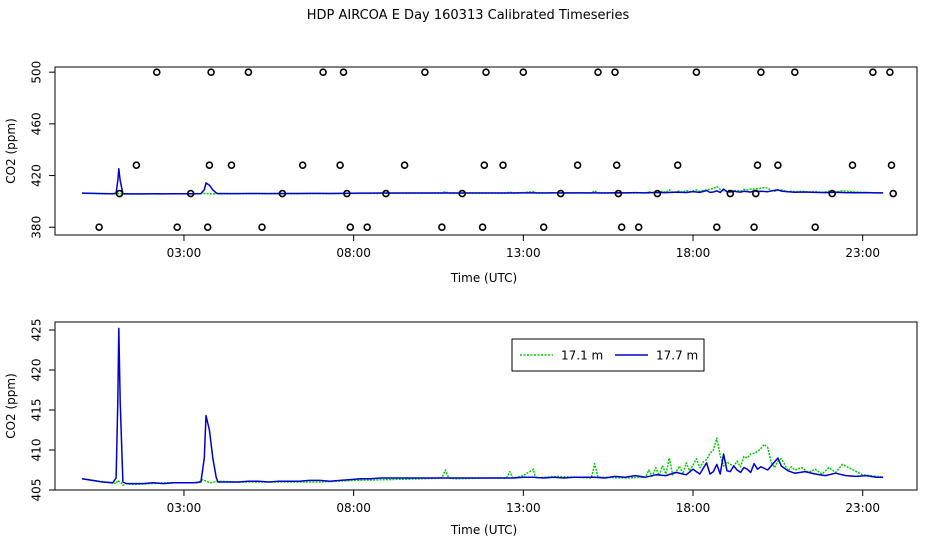 The image size is (936, 540). What do you see at coordinates (42, 150) in the screenshot?
I see `top-y-axis: 380 420 460 500` at bounding box center [42, 150].